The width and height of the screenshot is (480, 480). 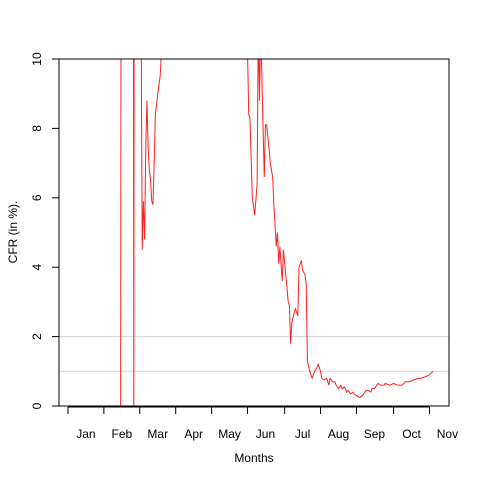 What do you see at coordinates (37, 197) in the screenshot?
I see `y-tick-label: 6` at bounding box center [37, 197].